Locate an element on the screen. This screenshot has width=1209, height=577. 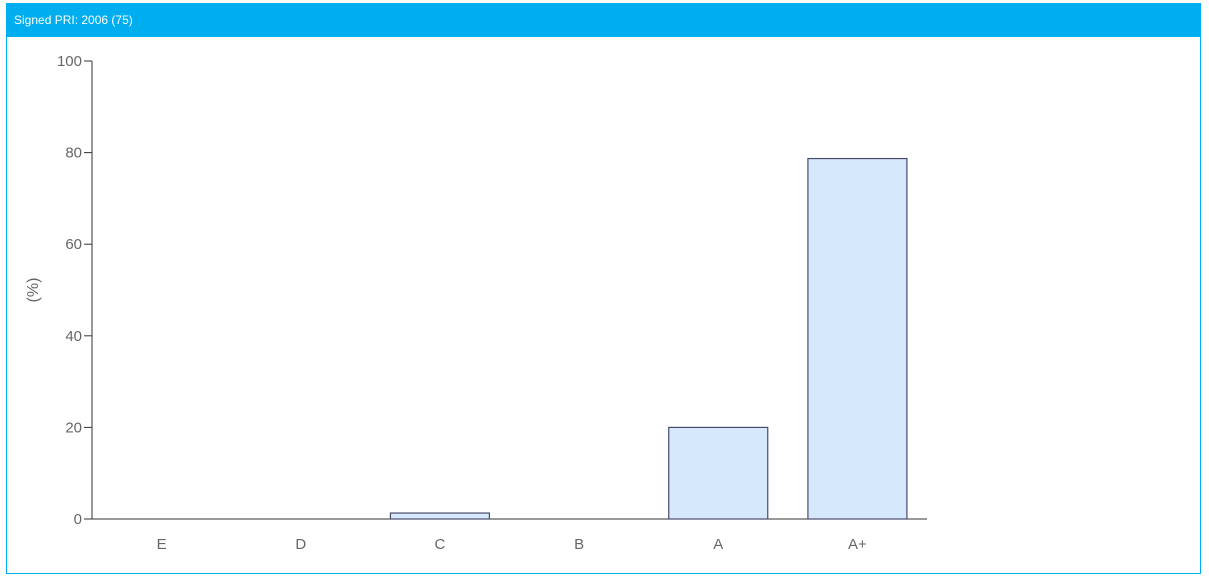
x-tick-label: E is located at coordinates (162, 544).